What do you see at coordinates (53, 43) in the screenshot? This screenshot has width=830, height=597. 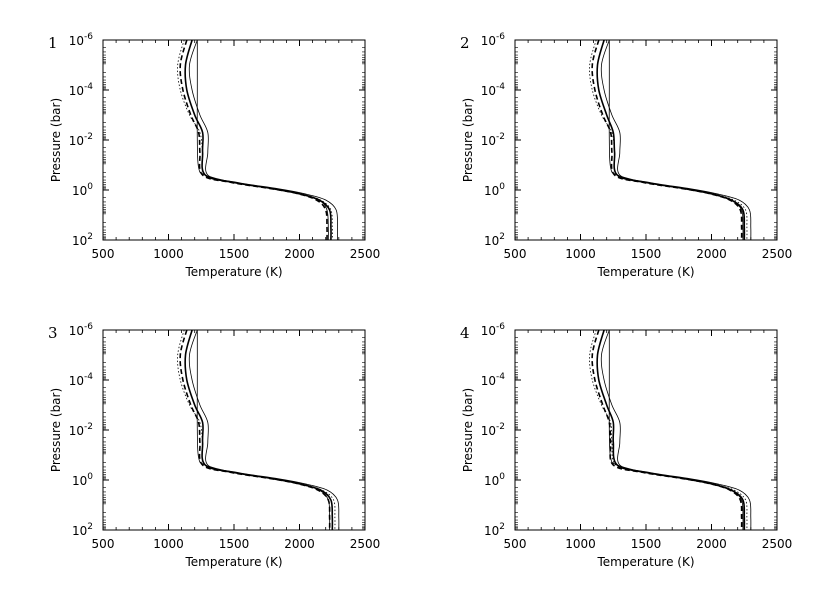 I see `panel-number: 1` at bounding box center [53, 43].